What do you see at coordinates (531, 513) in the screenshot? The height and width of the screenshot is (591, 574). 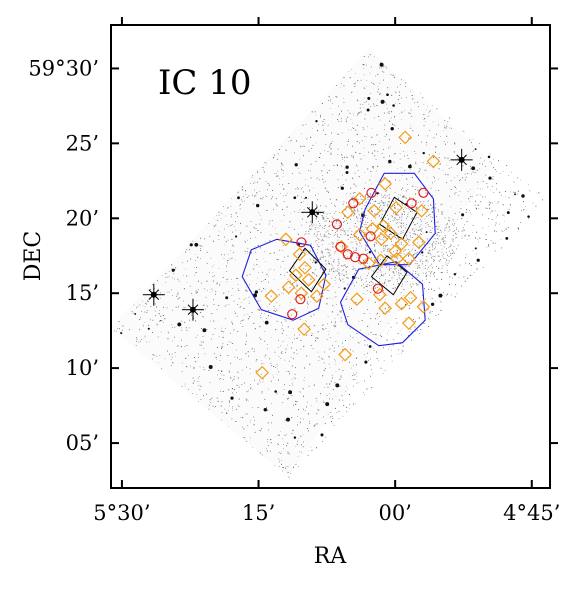 I see `x-tick-label: 4°45’` at bounding box center [531, 513].